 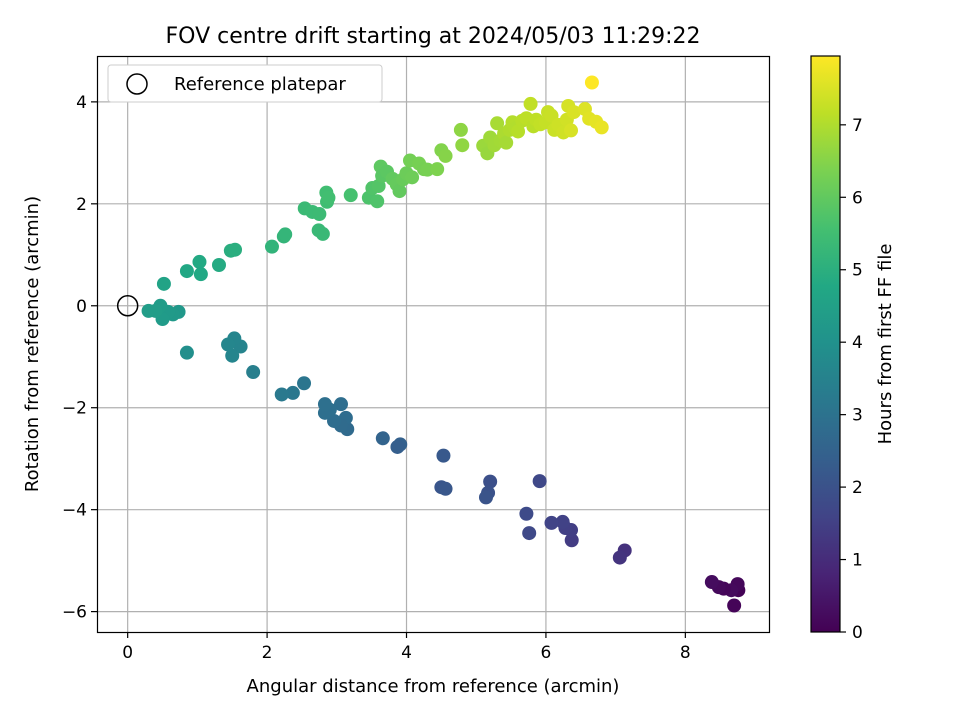 What do you see at coordinates (137, 84) in the screenshot?
I see `legend-reference-marker` at bounding box center [137, 84].